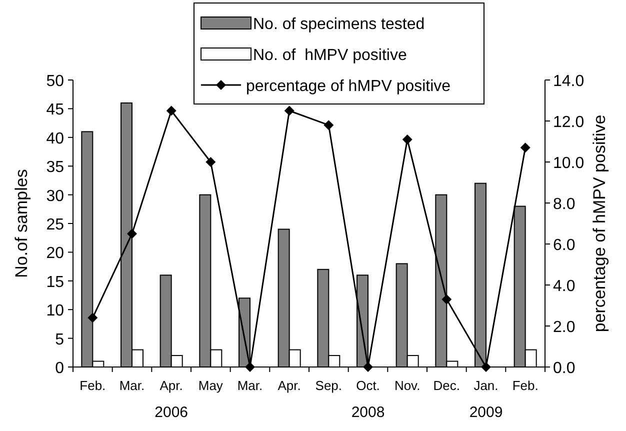  What do you see at coordinates (407, 385) in the screenshot?
I see `x-tick-label: Nov.` at bounding box center [407, 385].